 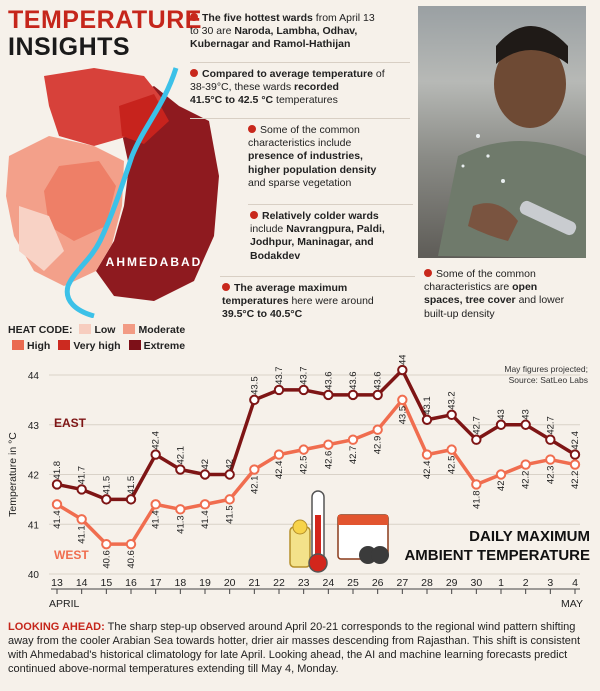 I want to click on x-tick-label: 1, so click(x=501, y=583).